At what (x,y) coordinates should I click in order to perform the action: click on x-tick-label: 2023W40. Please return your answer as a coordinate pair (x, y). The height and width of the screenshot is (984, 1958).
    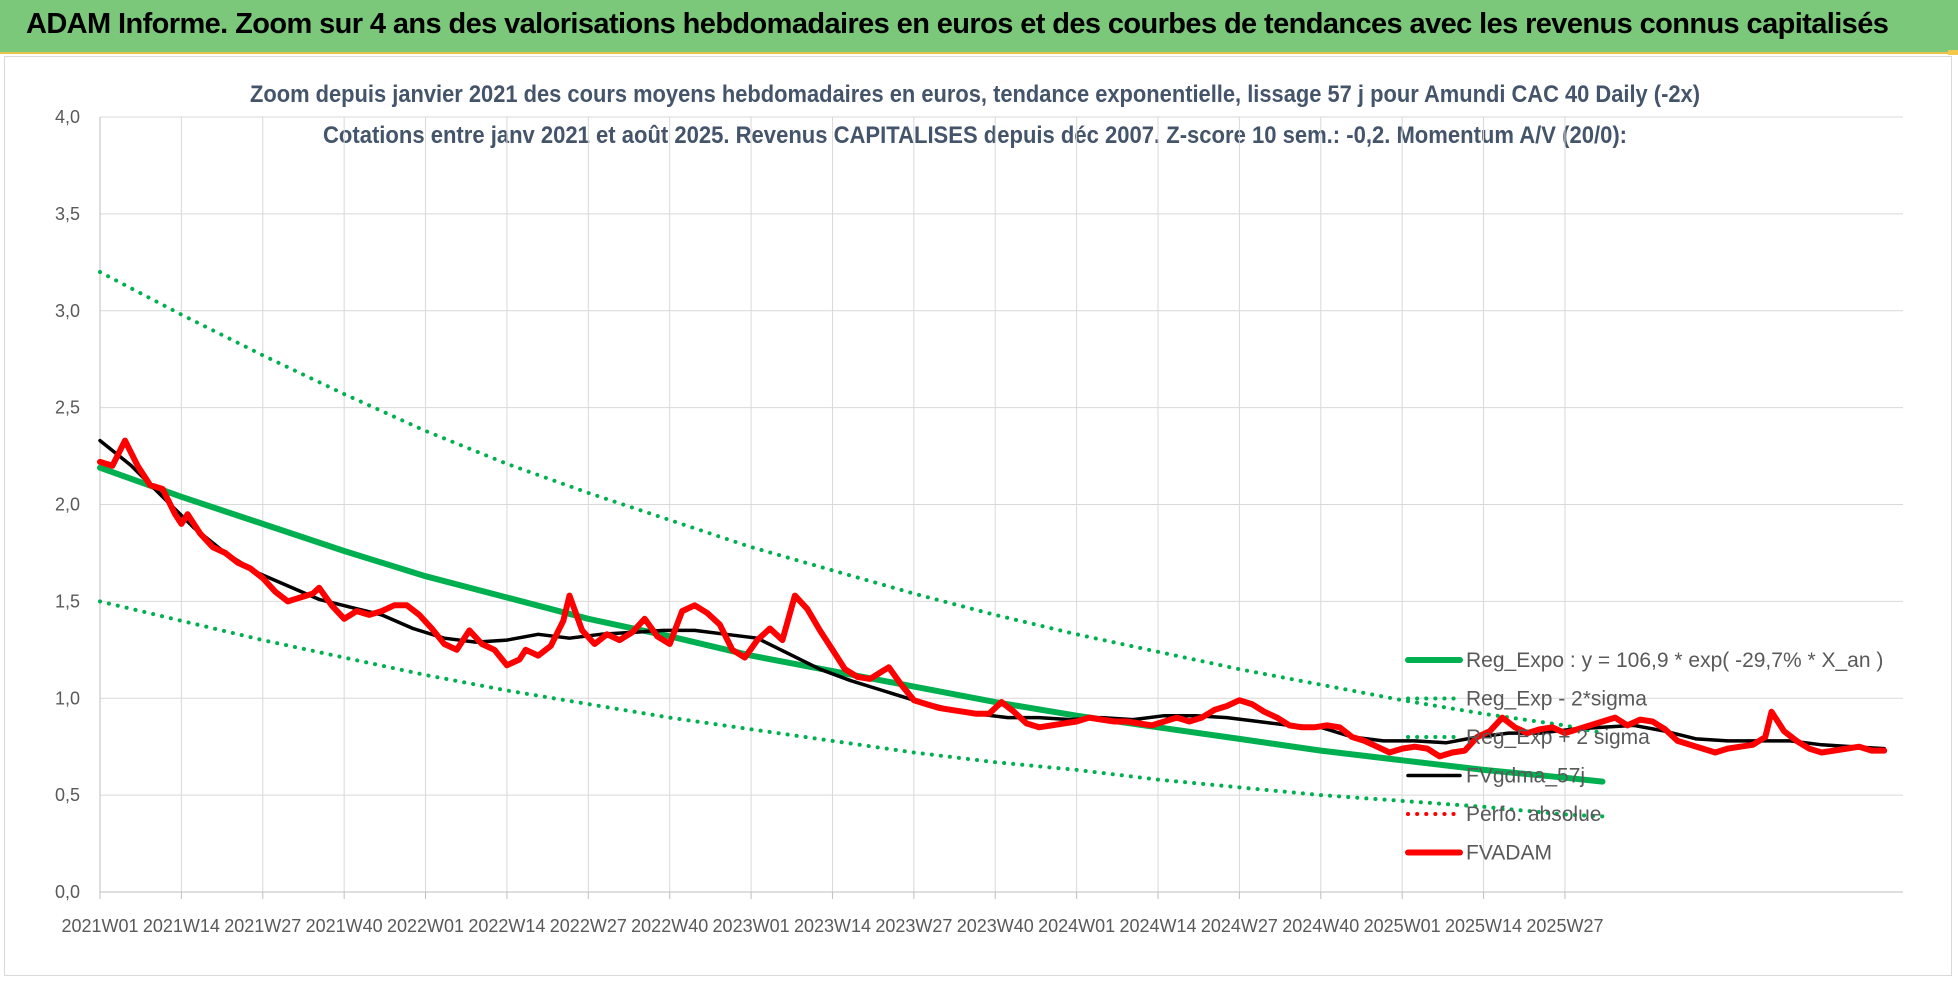
    Looking at the image, I should click on (995, 926).